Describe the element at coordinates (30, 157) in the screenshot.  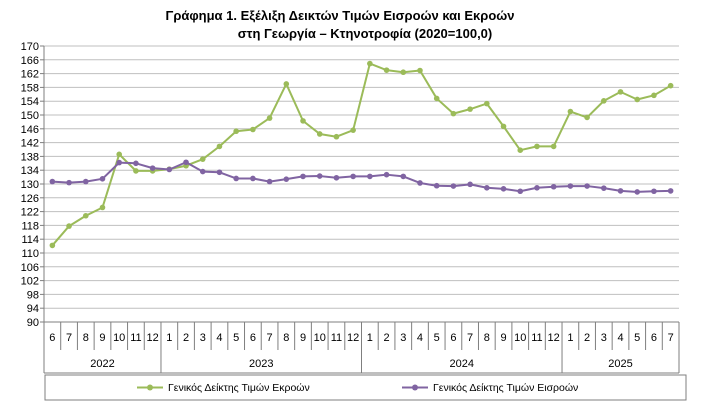
I see `y-tick-label: 138` at that location.